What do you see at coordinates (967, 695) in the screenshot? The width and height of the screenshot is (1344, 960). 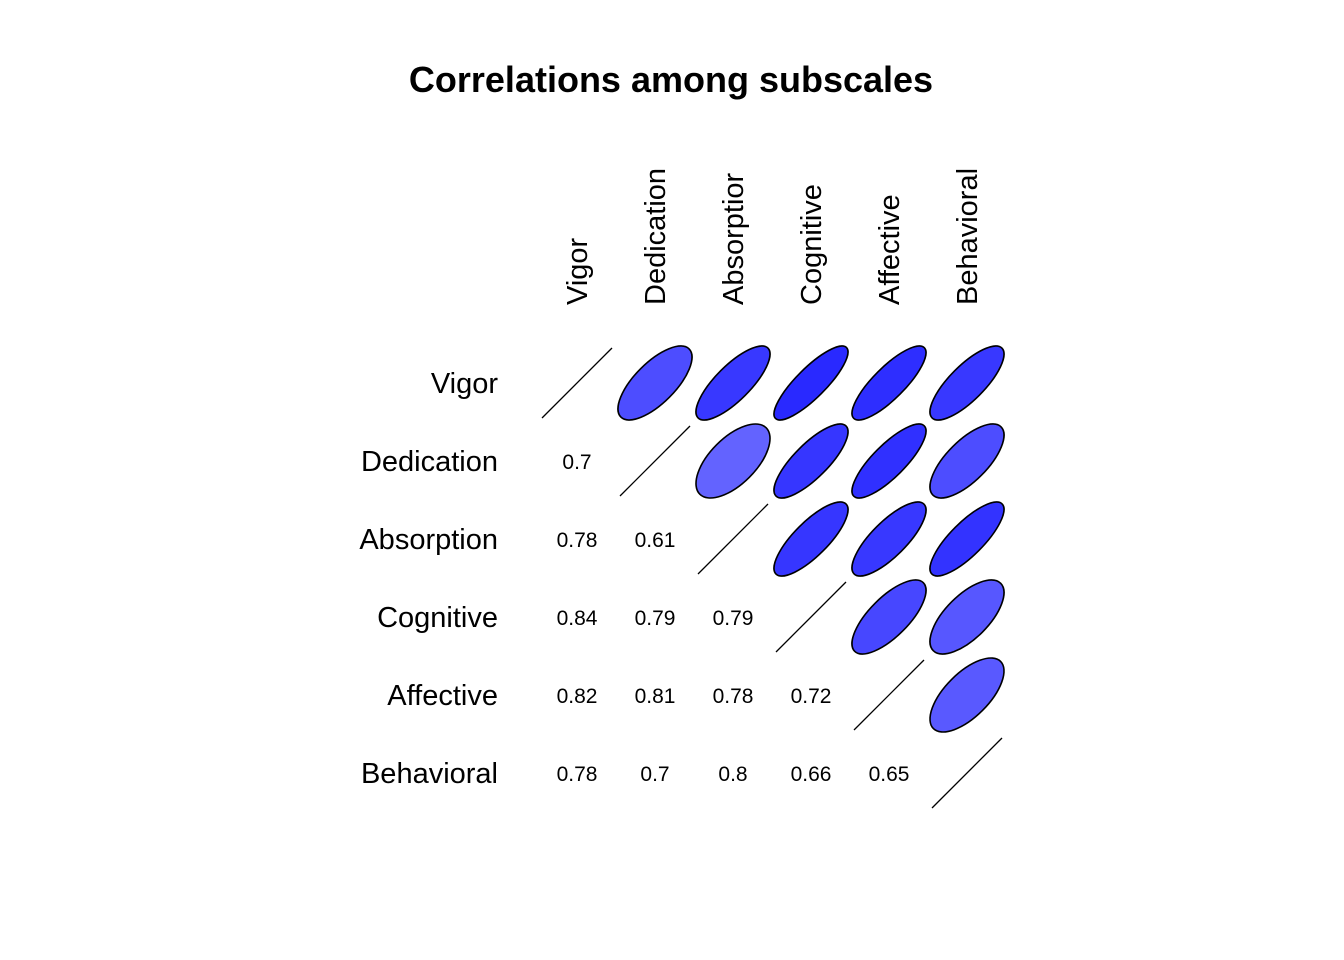 I see `ellipse-affective-behavioral` at bounding box center [967, 695].